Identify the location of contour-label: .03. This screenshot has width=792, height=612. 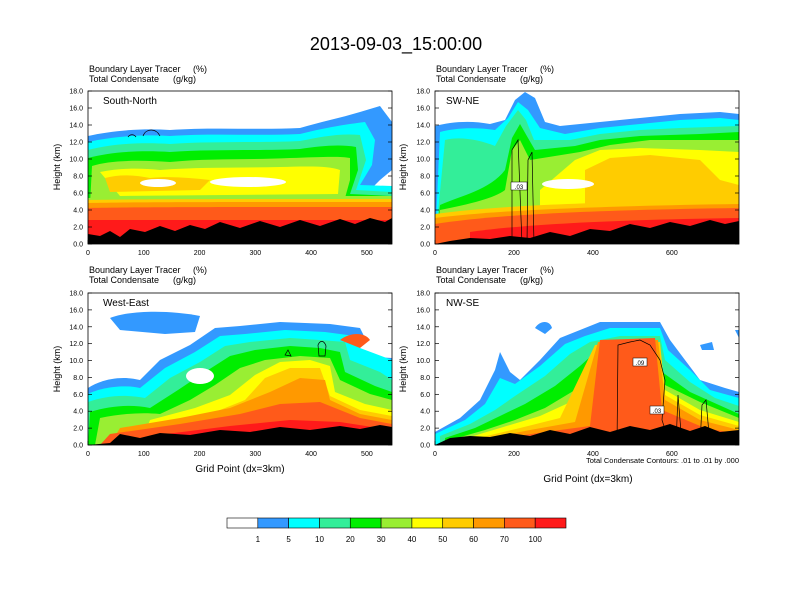
(519, 188).